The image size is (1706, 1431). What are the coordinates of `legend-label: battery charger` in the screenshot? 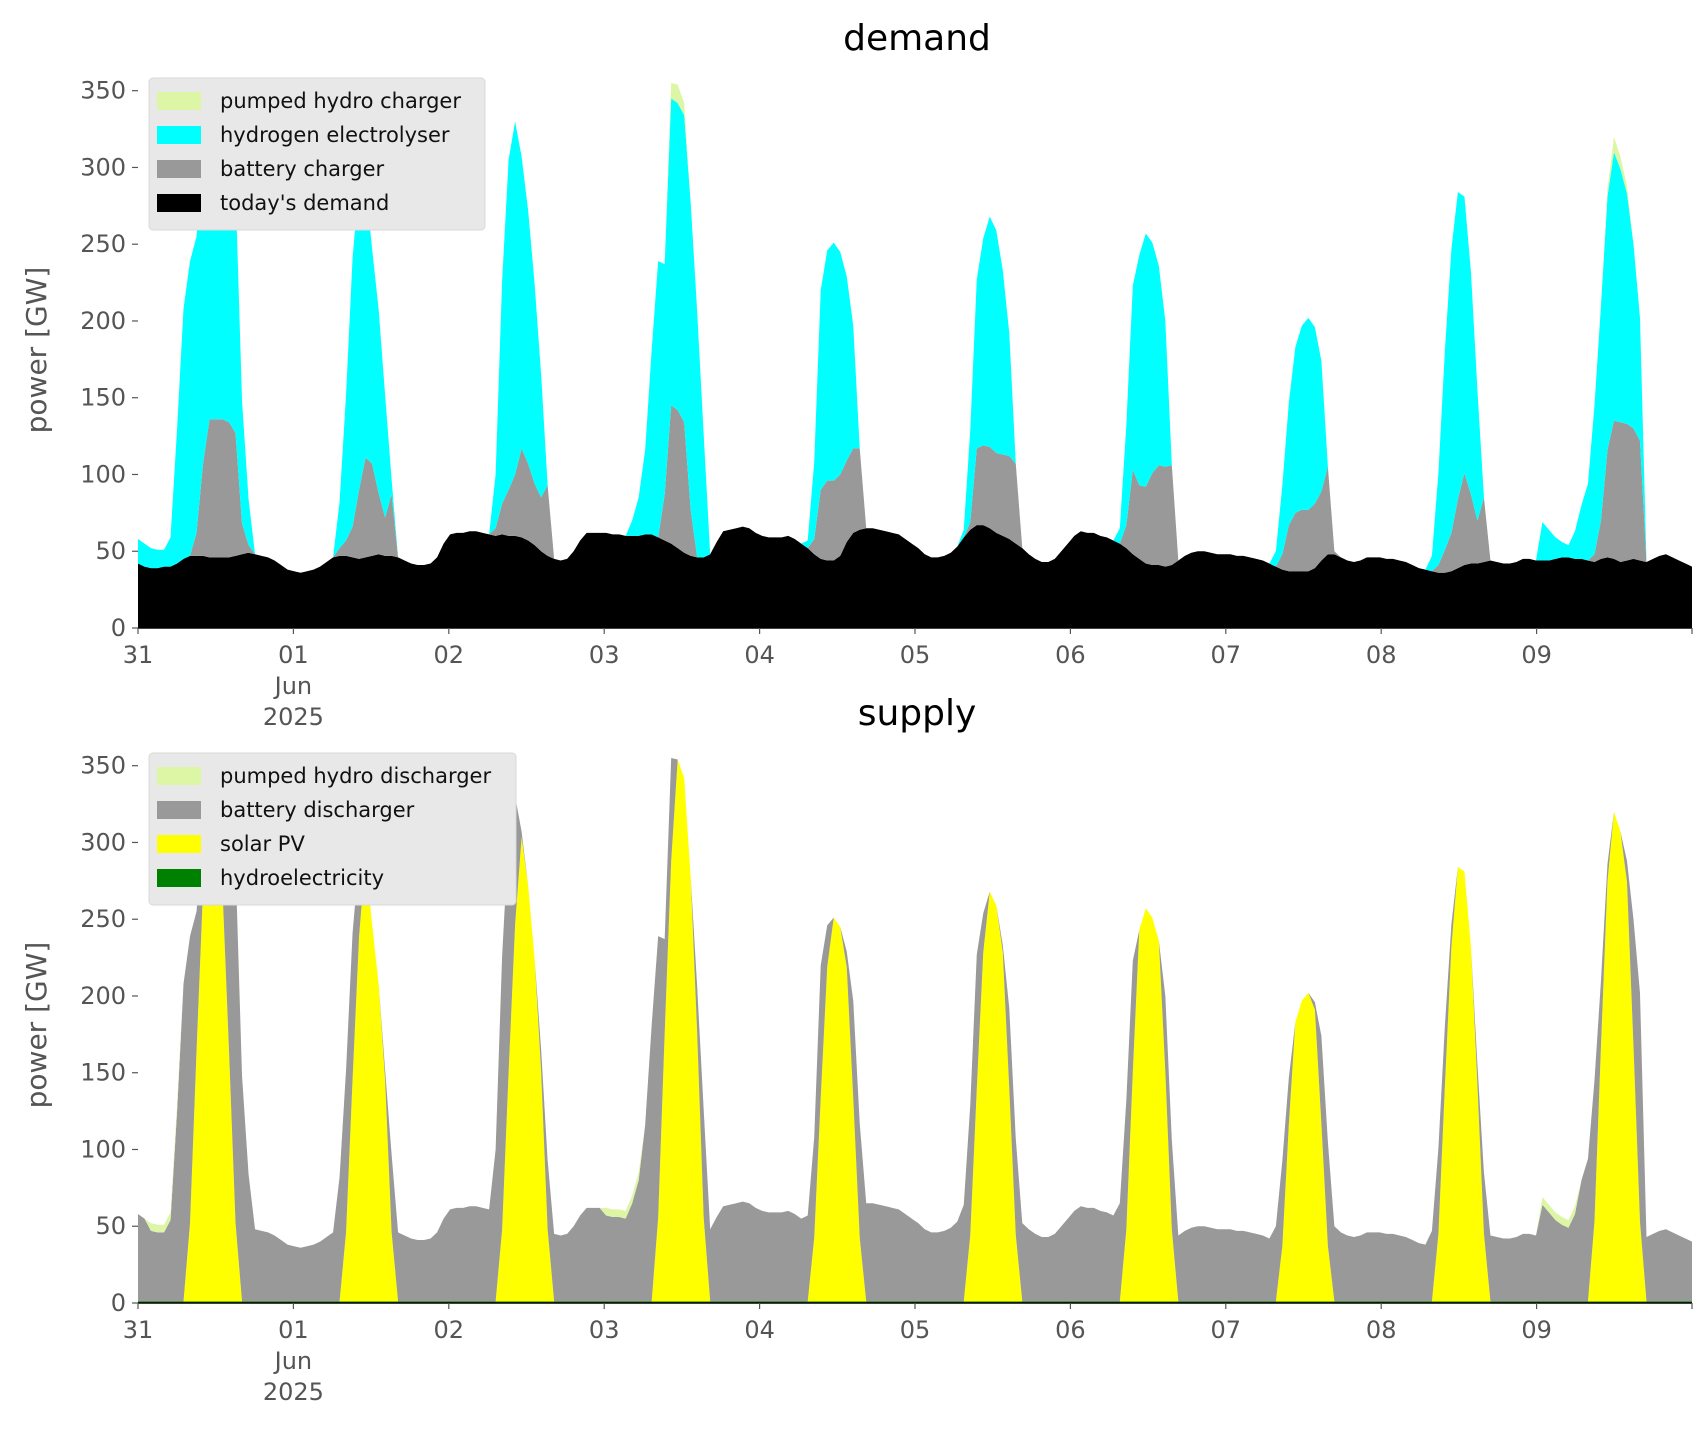 It's located at (302, 169).